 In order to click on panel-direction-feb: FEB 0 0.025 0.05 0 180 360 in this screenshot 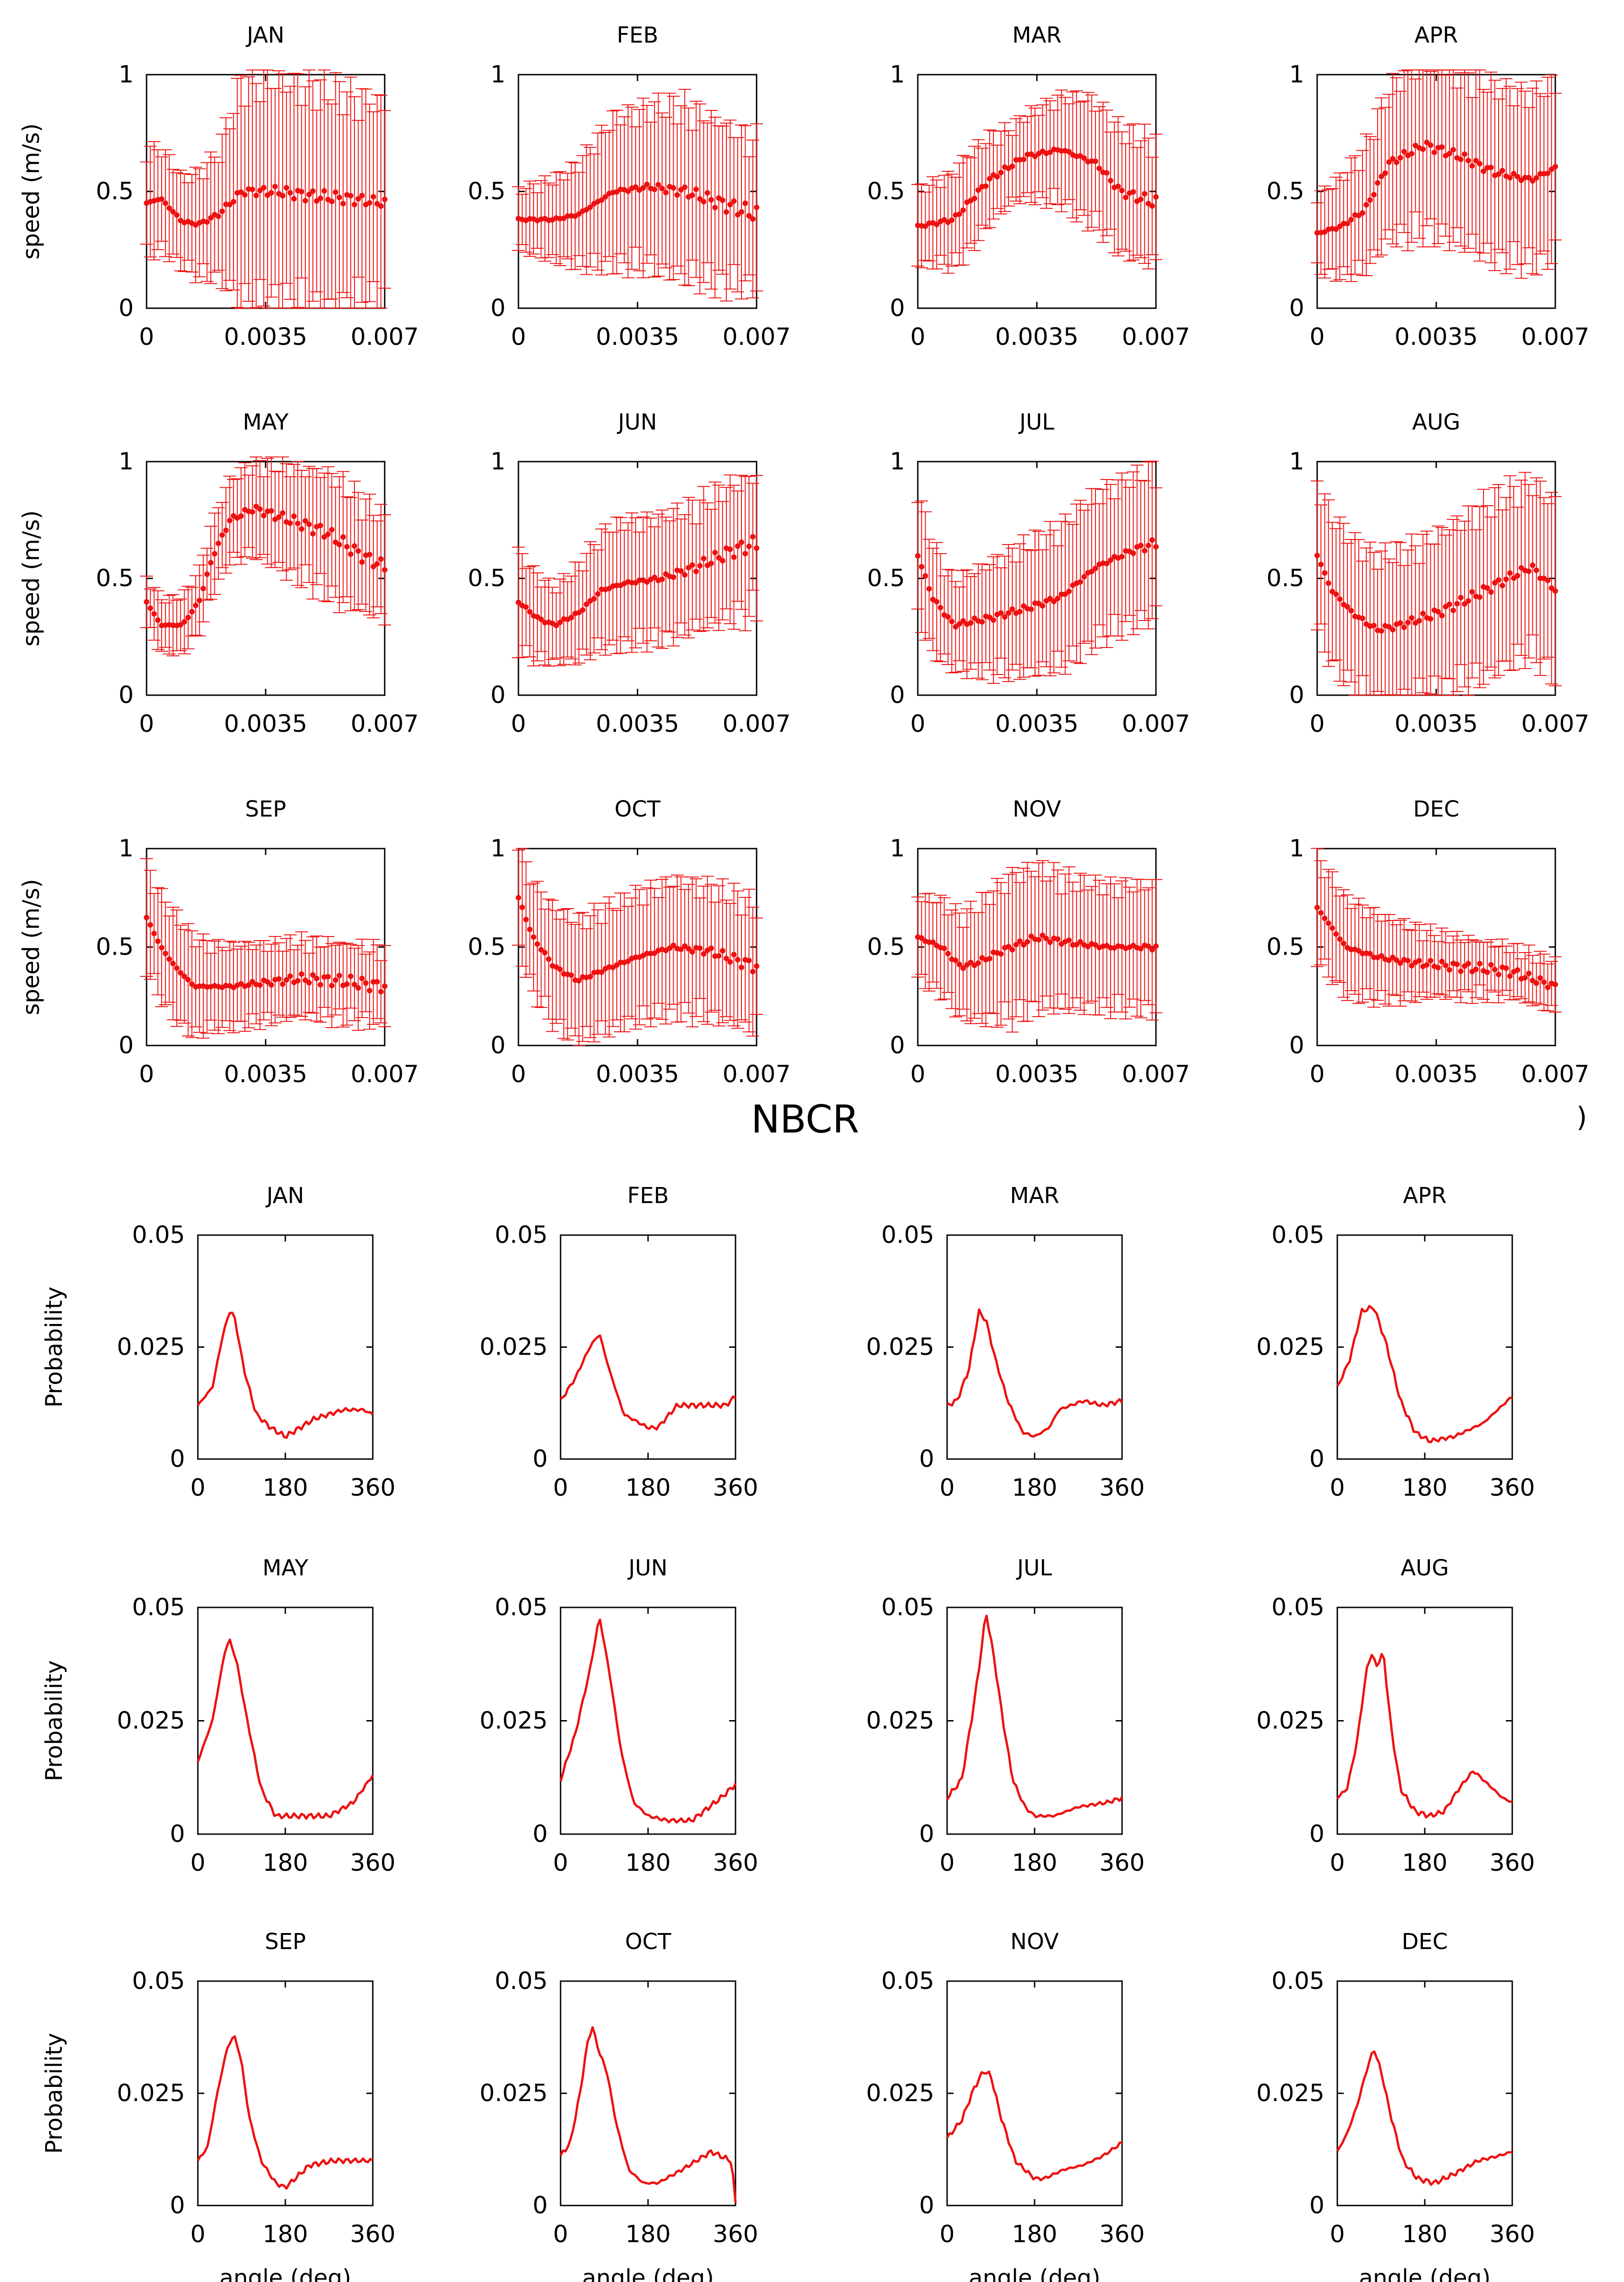, I will do `click(619, 1342)`.